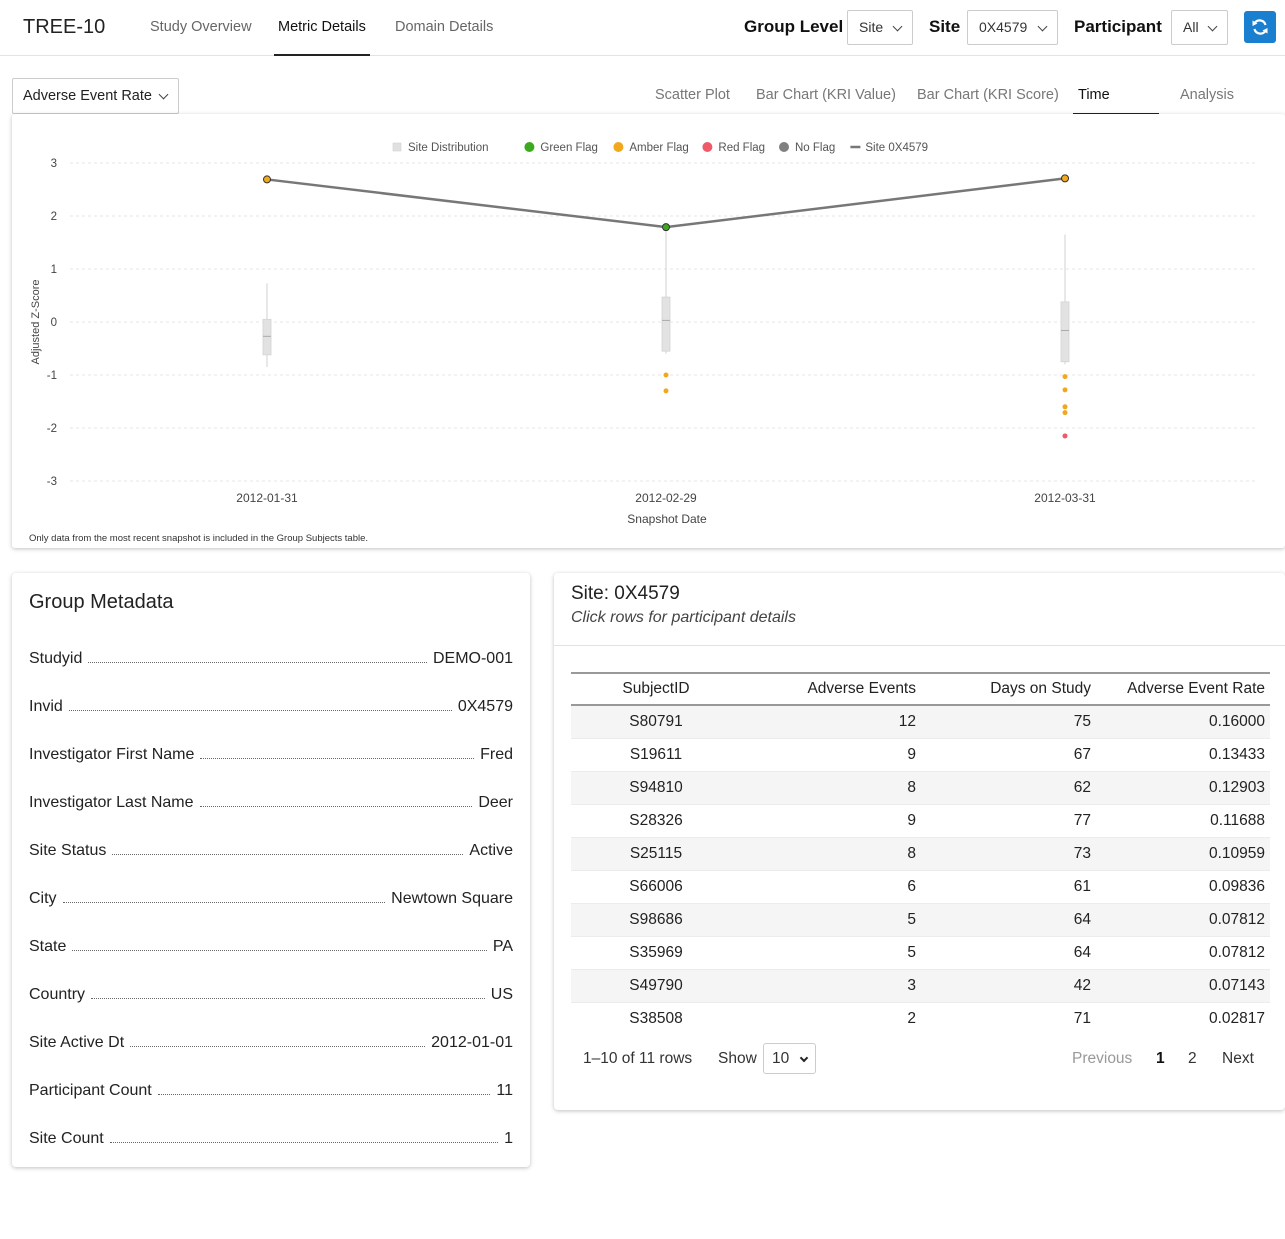  What do you see at coordinates (322, 28) in the screenshot?
I see `tab-metric-details: Metric Details` at bounding box center [322, 28].